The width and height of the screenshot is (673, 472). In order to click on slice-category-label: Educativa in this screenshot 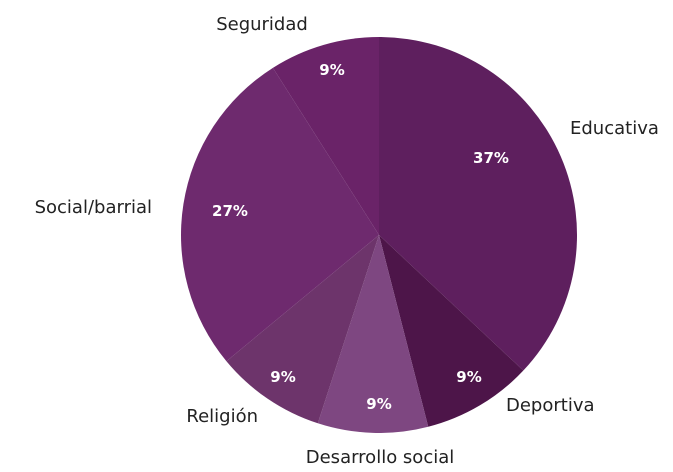, I will do `click(614, 128)`.